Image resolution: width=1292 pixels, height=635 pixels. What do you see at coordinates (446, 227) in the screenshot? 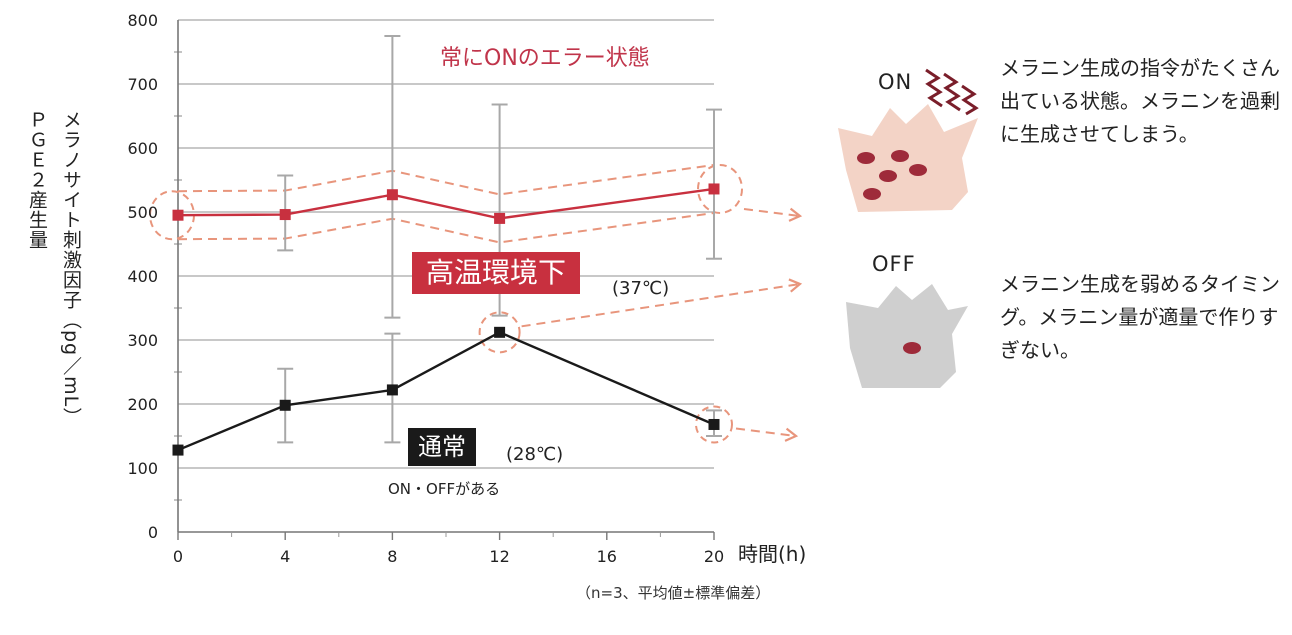
I see `band-lower-dash` at bounding box center [446, 227].